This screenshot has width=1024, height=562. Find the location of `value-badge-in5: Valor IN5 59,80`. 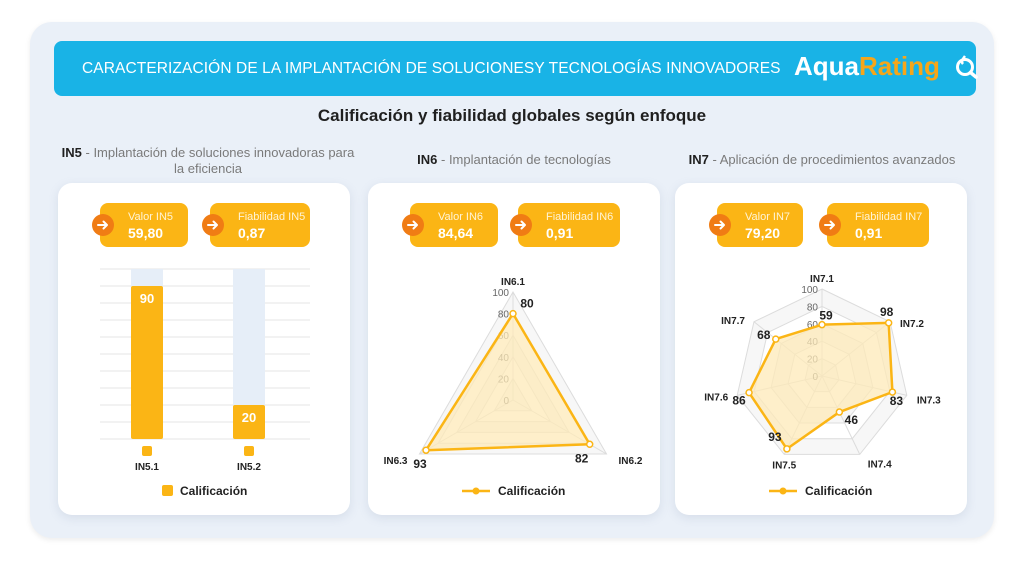

value-badge-in5: Valor IN5 59,80 is located at coordinates (140, 225).